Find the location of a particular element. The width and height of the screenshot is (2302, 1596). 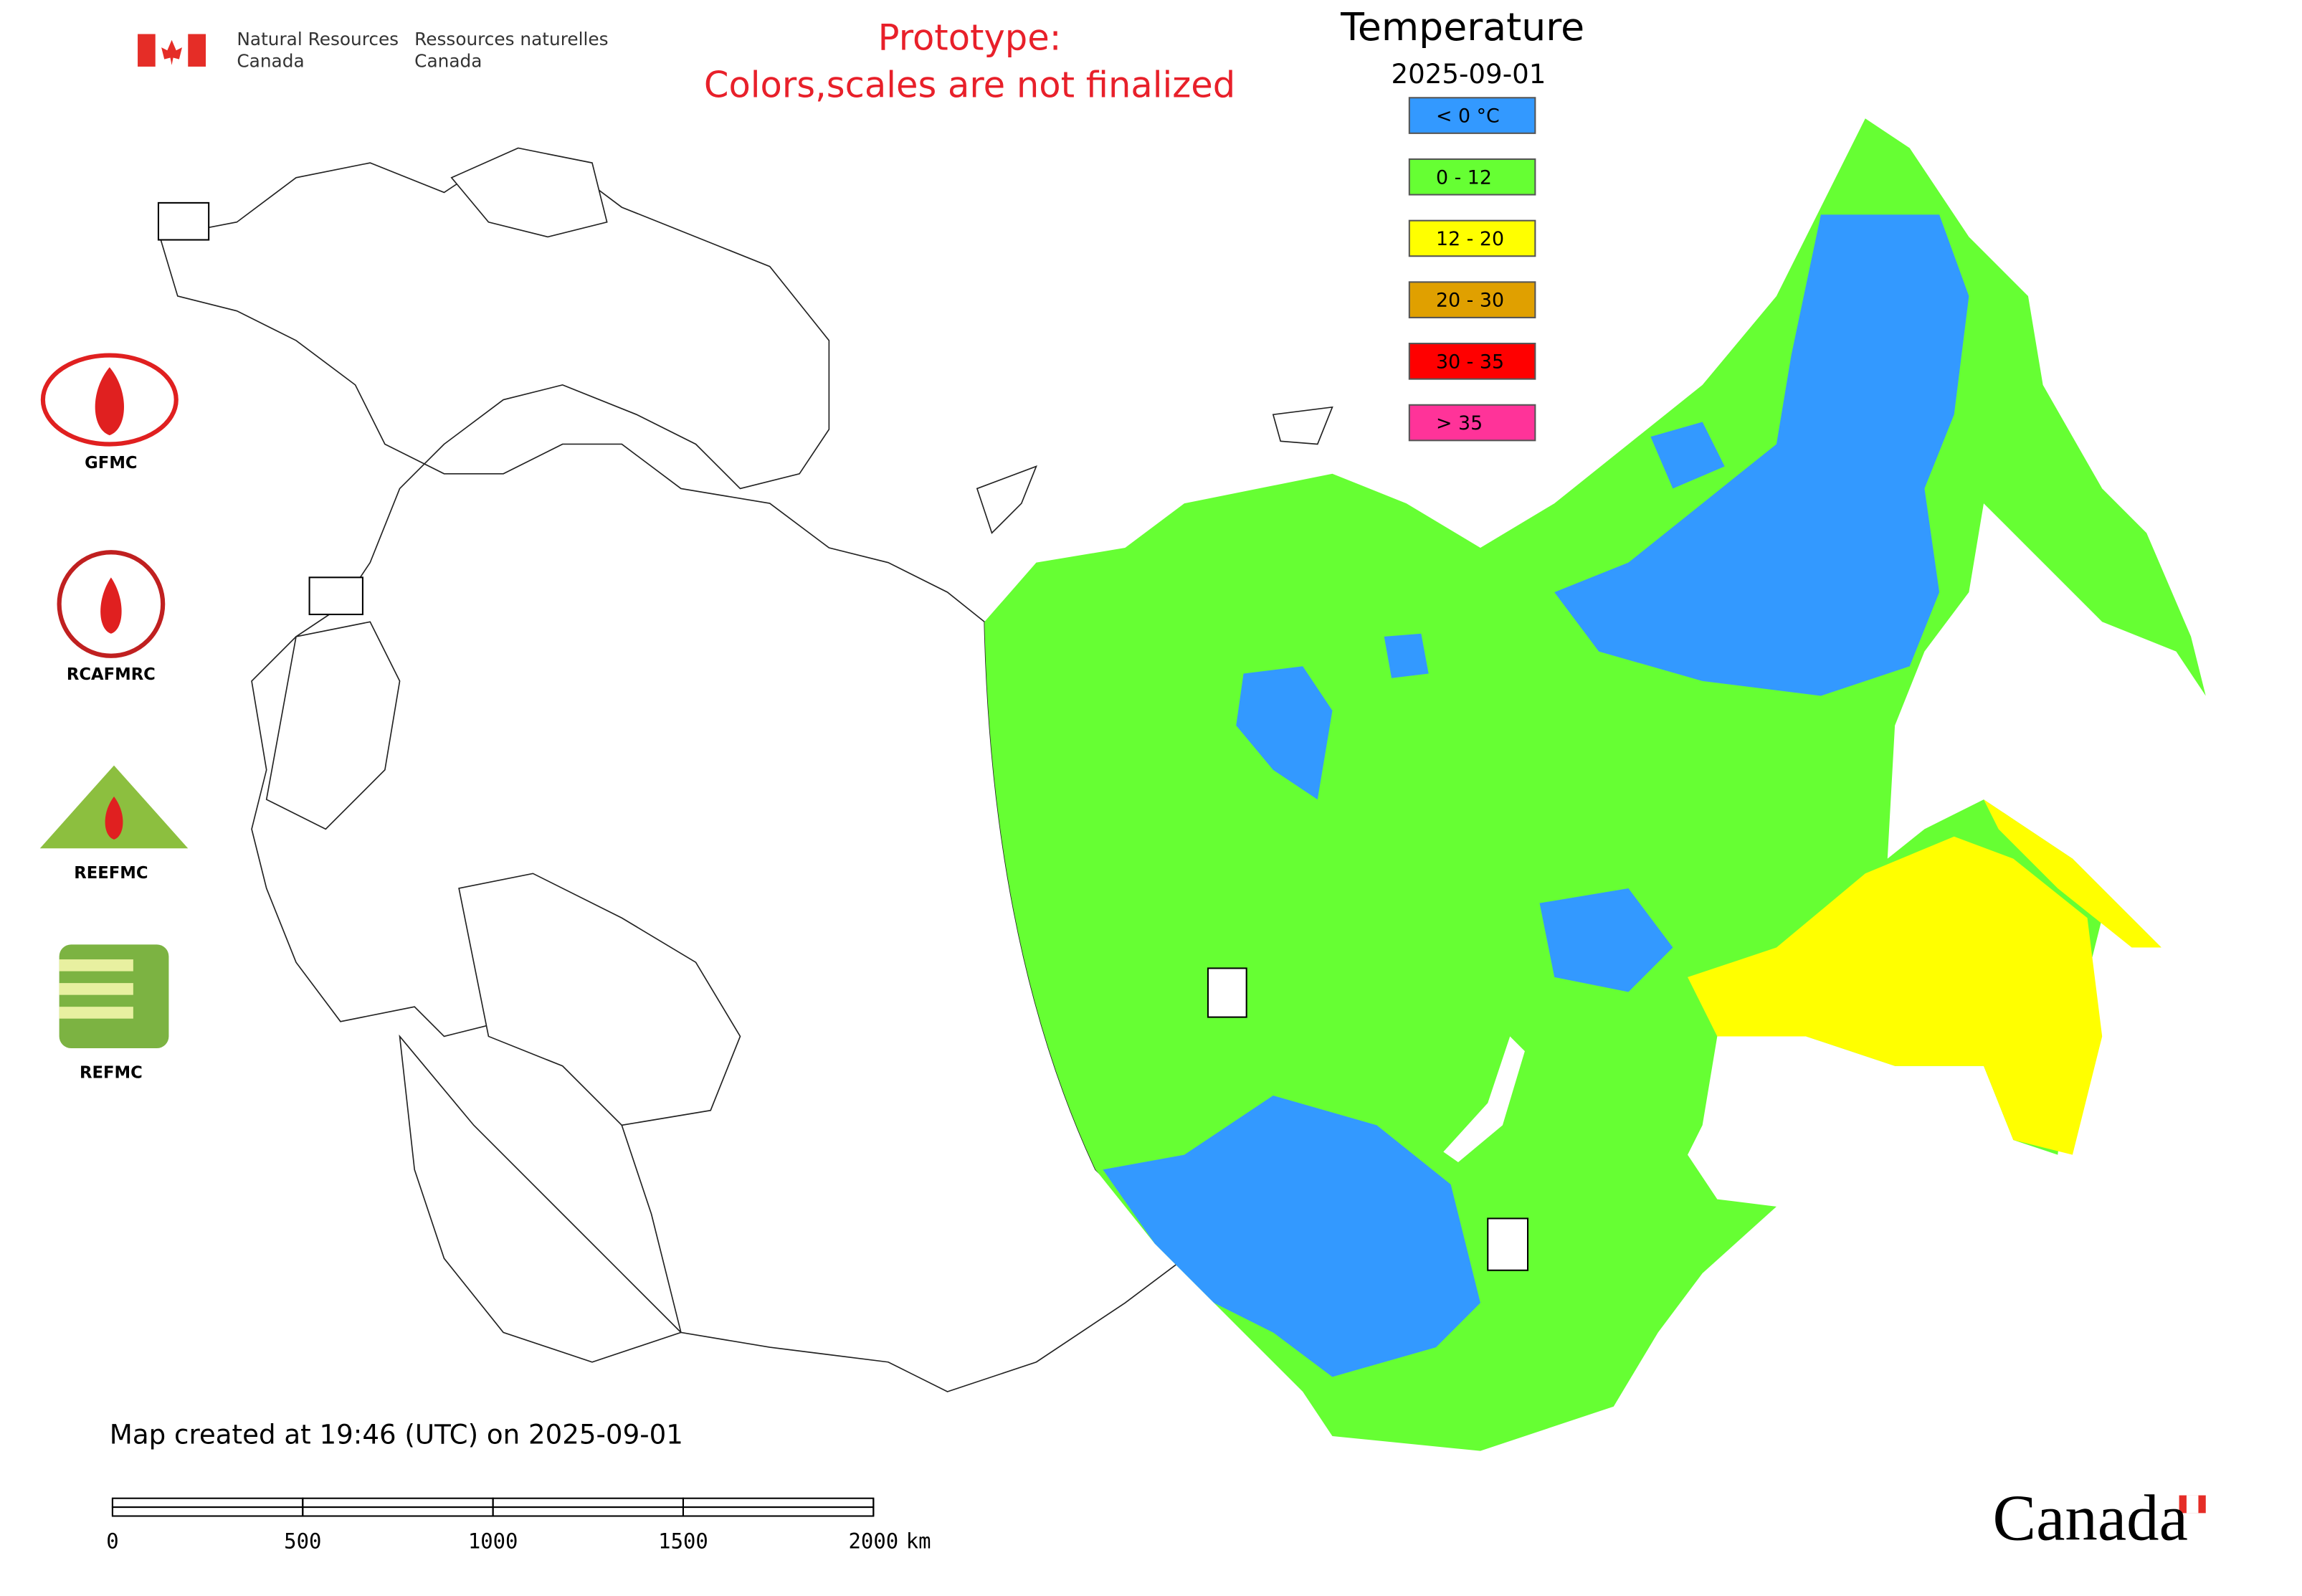

agency-en: Canada is located at coordinates (270, 61).